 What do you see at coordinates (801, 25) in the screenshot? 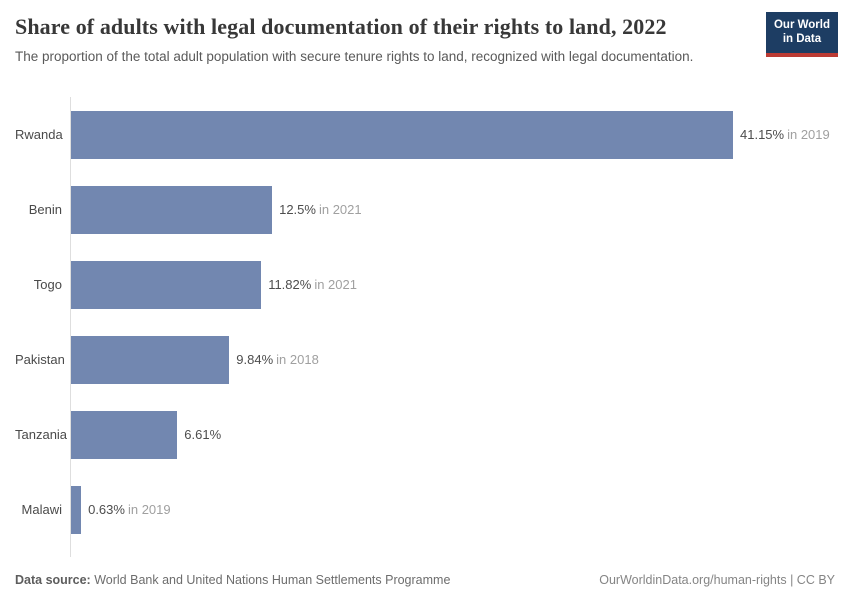
I see `owid-logo-line1: Our World` at bounding box center [801, 25].